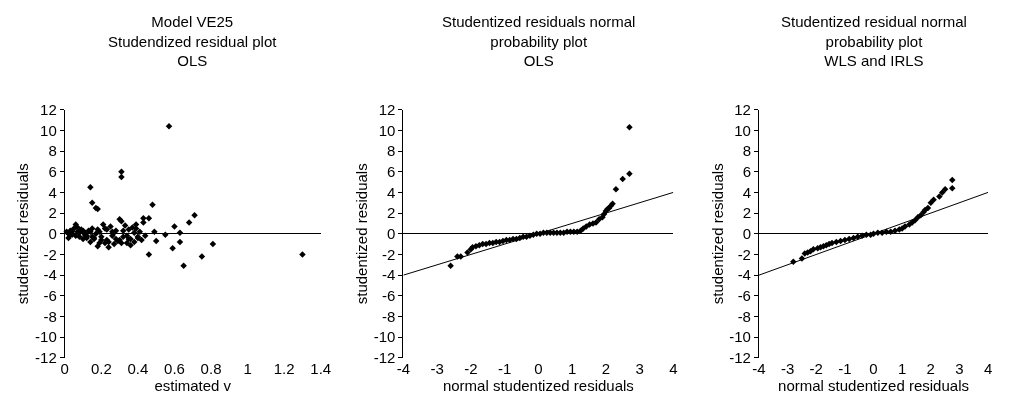 This screenshot has height=418, width=1013. Describe the element at coordinates (193, 385) in the screenshot. I see `x-axis-title: estimated v` at that location.